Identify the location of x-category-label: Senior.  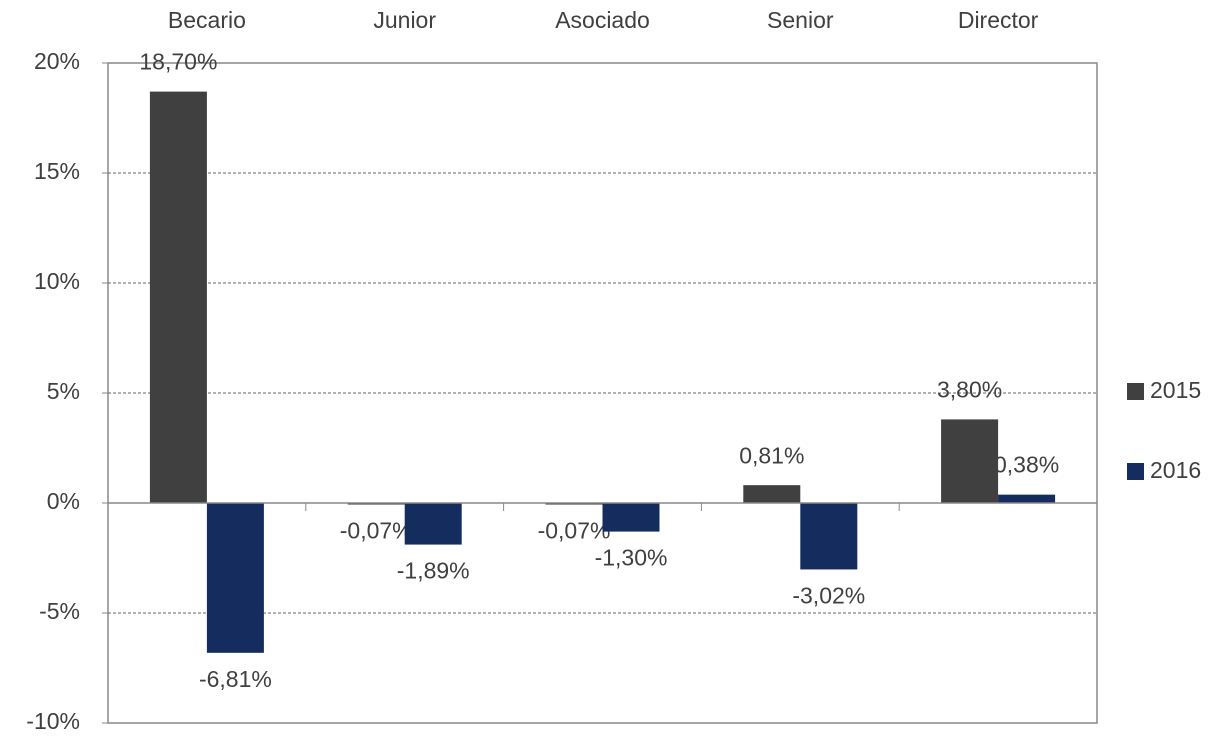
(800, 20).